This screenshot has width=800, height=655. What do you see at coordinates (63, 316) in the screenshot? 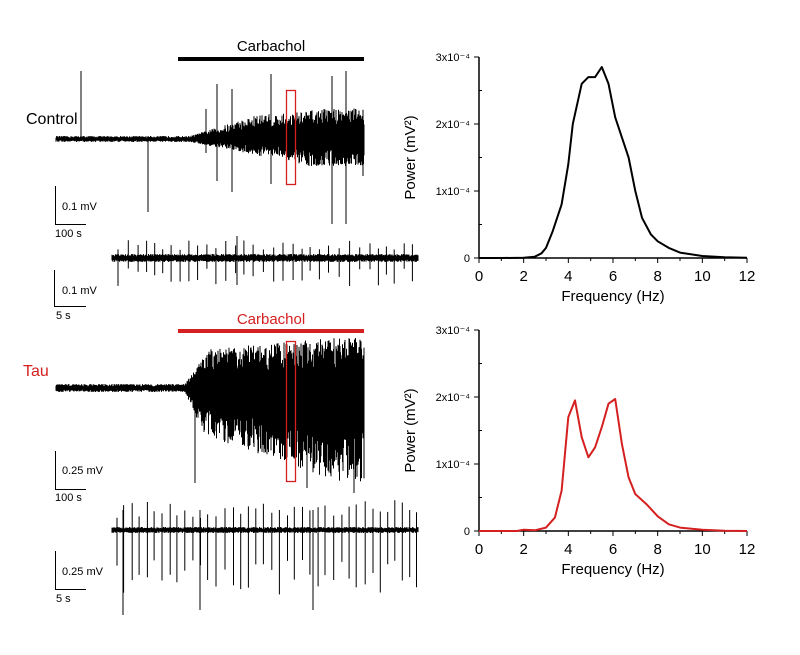
I see `control-zoom-time: 5 s` at bounding box center [63, 316].